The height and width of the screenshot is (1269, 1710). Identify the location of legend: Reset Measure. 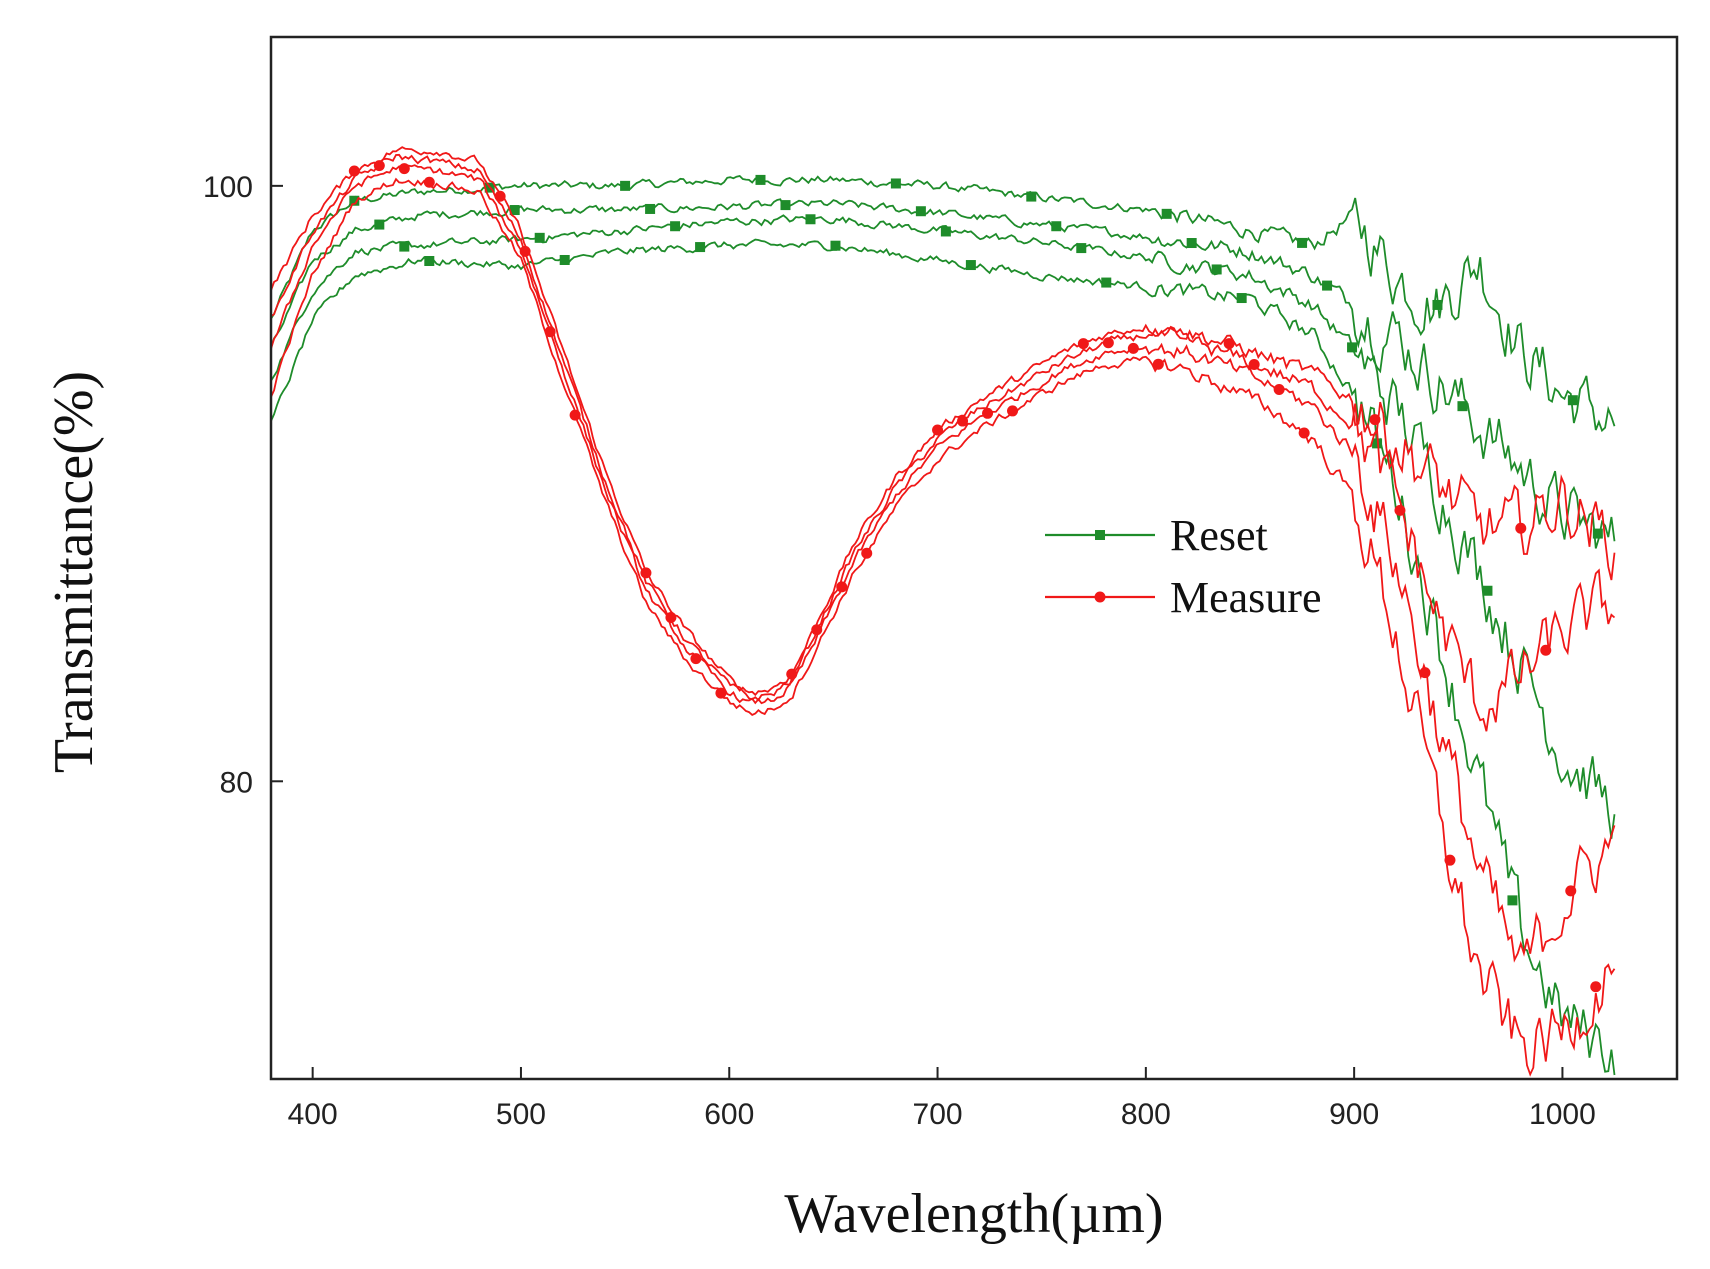
(1183, 566).